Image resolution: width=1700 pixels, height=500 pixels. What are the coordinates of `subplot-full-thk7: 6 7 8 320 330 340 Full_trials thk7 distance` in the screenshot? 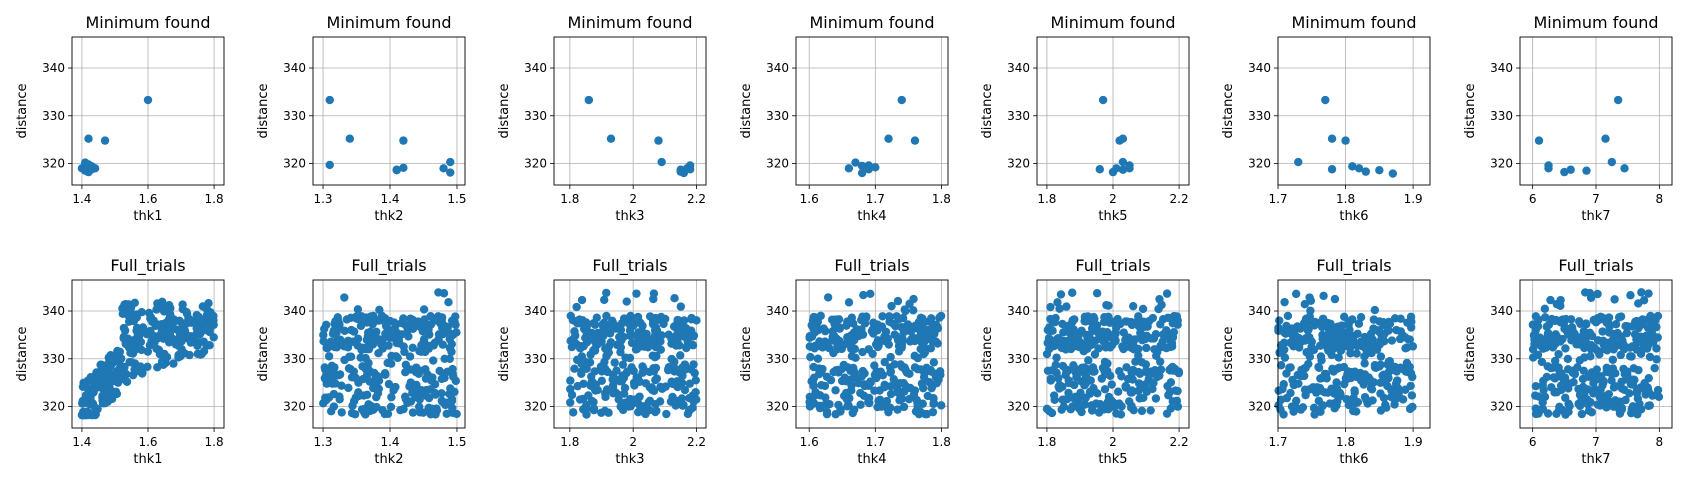 It's located at (1568, 361).